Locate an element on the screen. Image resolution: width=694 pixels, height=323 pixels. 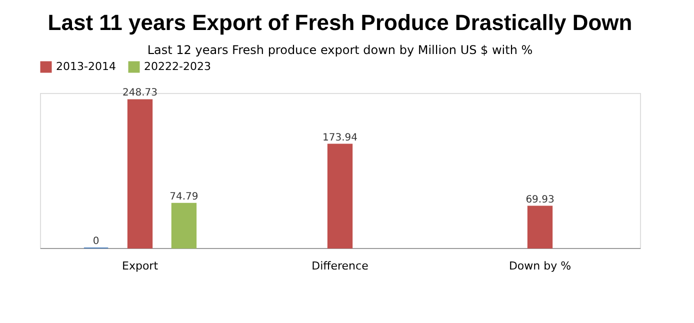
x-tick-label: Difference is located at coordinates (340, 266).